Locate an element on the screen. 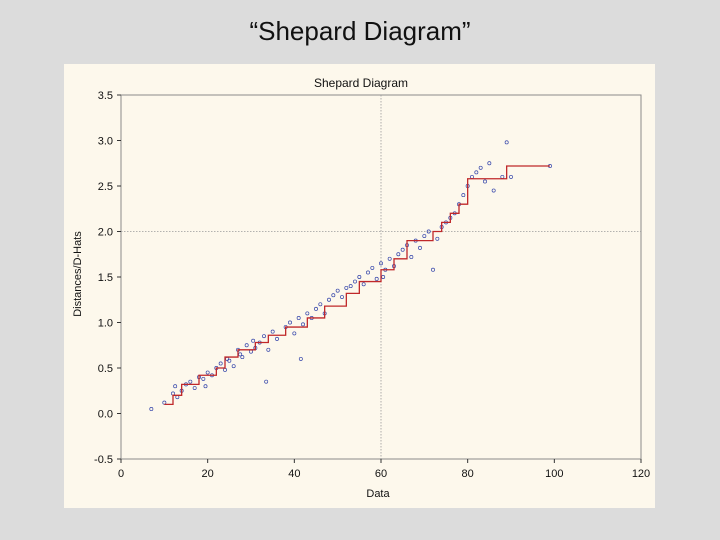  y-tick-label: 1.0 is located at coordinates (105, 324).